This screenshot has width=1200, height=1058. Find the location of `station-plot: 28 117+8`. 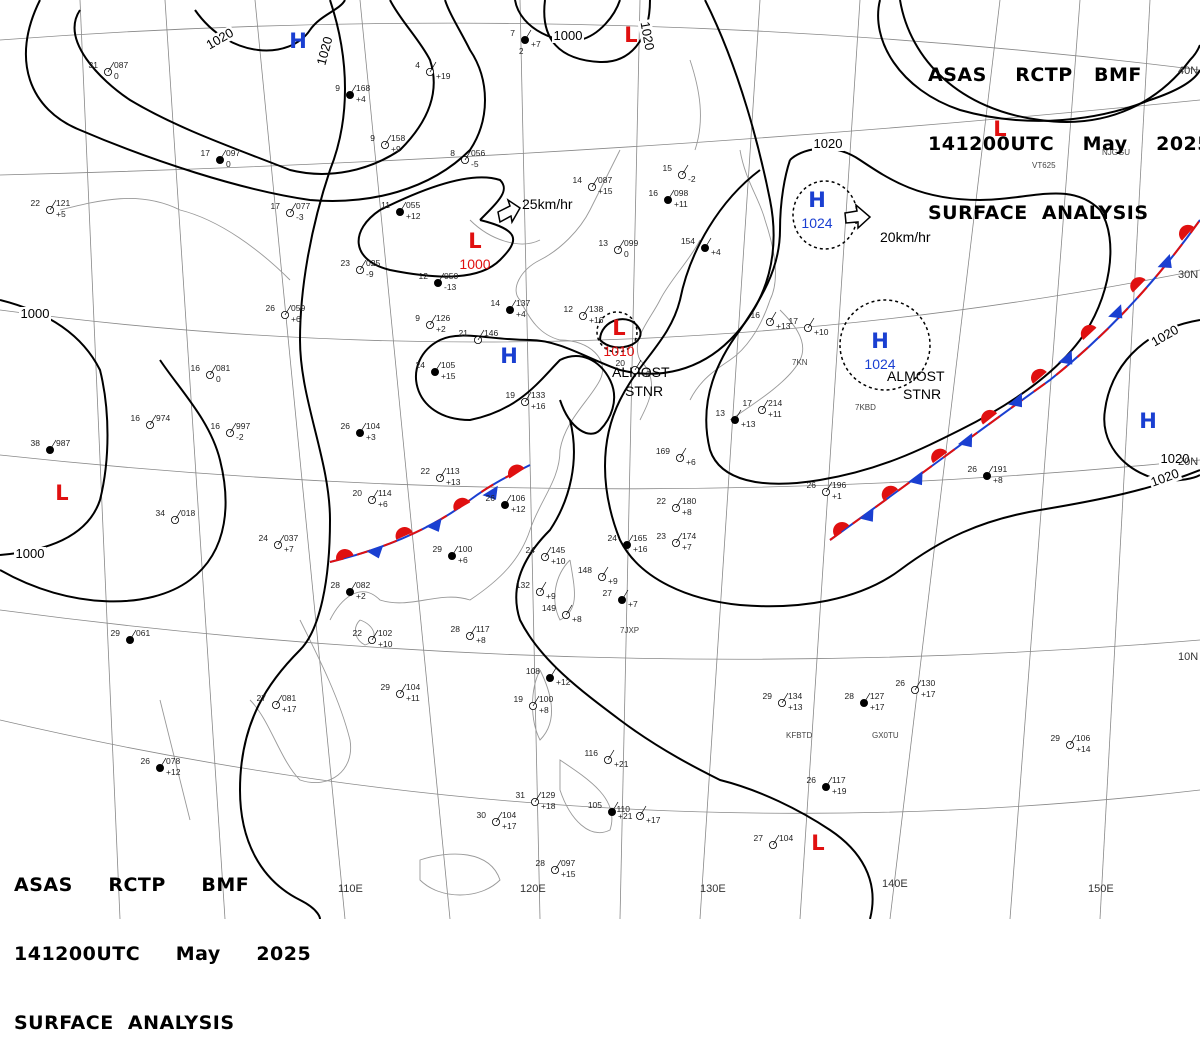

station-plot: 28 117+8 is located at coordinates (470, 634).